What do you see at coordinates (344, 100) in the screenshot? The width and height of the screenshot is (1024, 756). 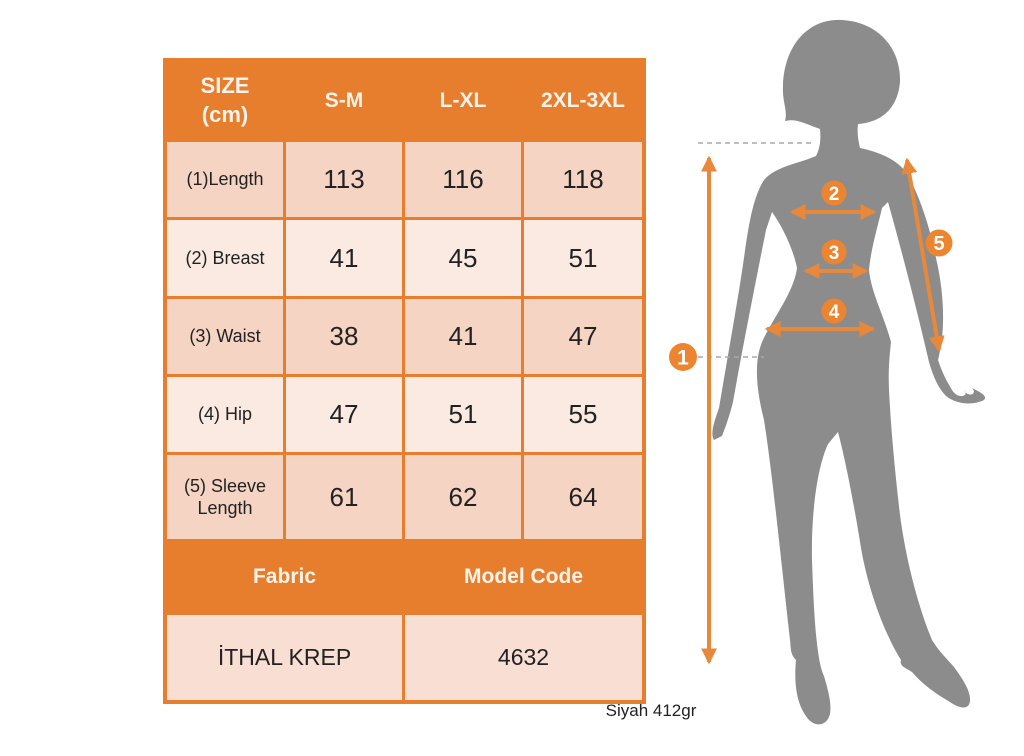 I see `column-header-s-m: S-M` at bounding box center [344, 100].